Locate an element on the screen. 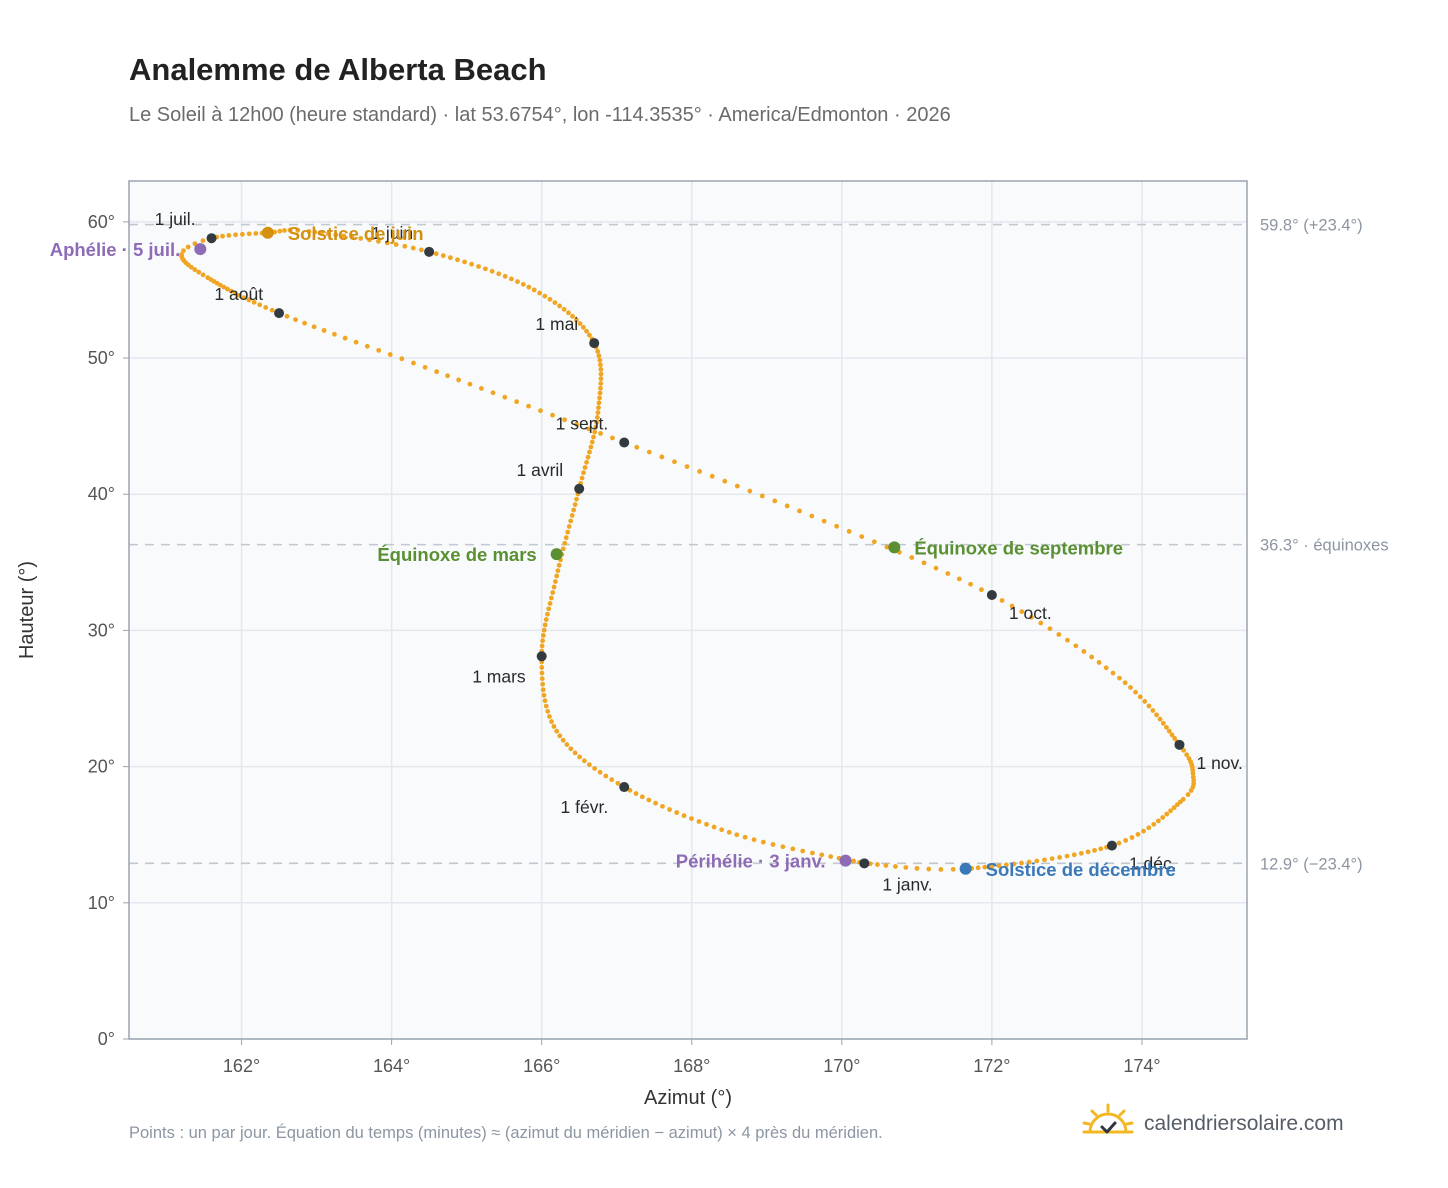 Image resolution: width=1448 pixels, height=1188 pixels. month-label: 1 avril is located at coordinates (540, 470).